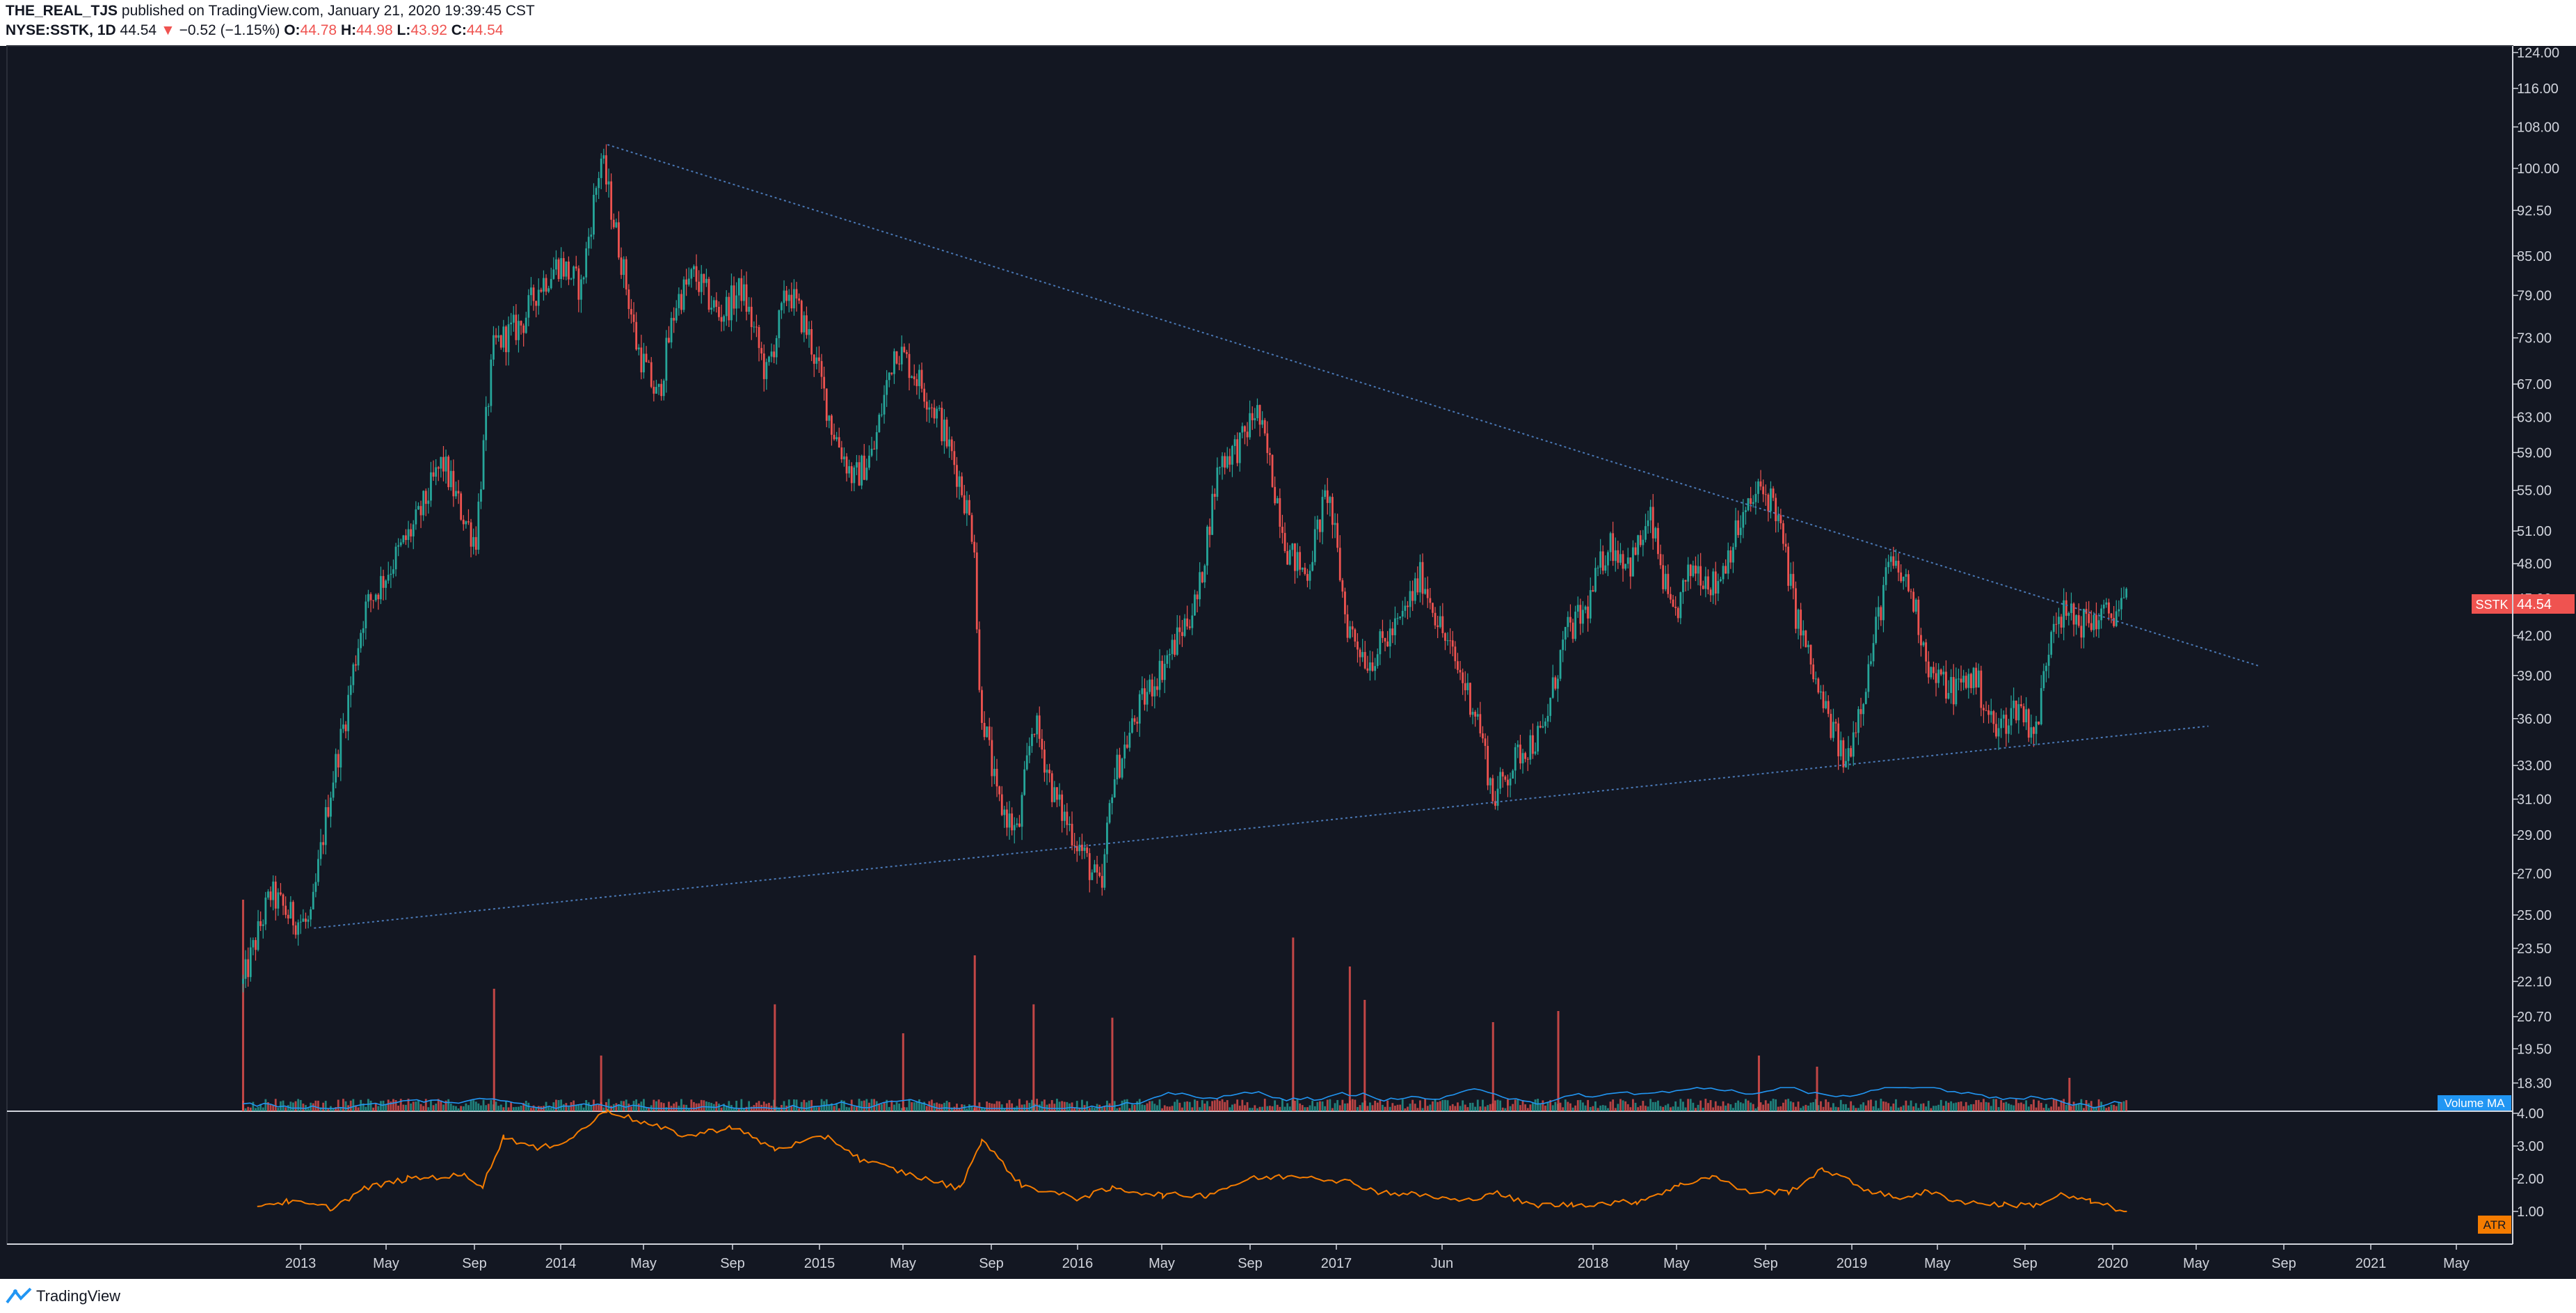 Image resolution: width=2576 pixels, height=1313 pixels. I want to click on author-name: THE_REAL_TJS, so click(62, 11).